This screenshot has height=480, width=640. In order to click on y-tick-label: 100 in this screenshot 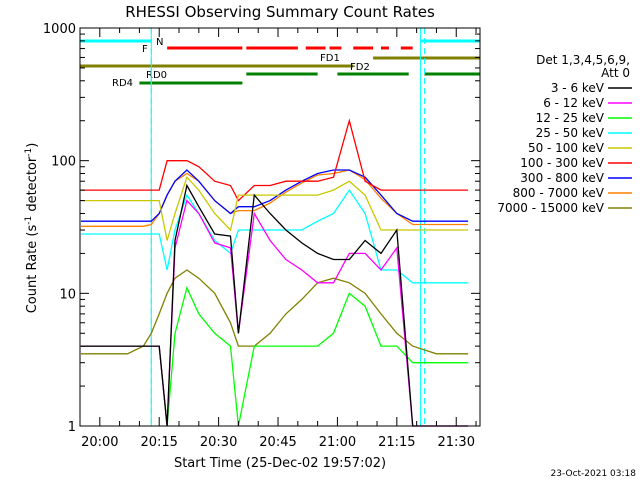, I will do `click(63, 162)`.